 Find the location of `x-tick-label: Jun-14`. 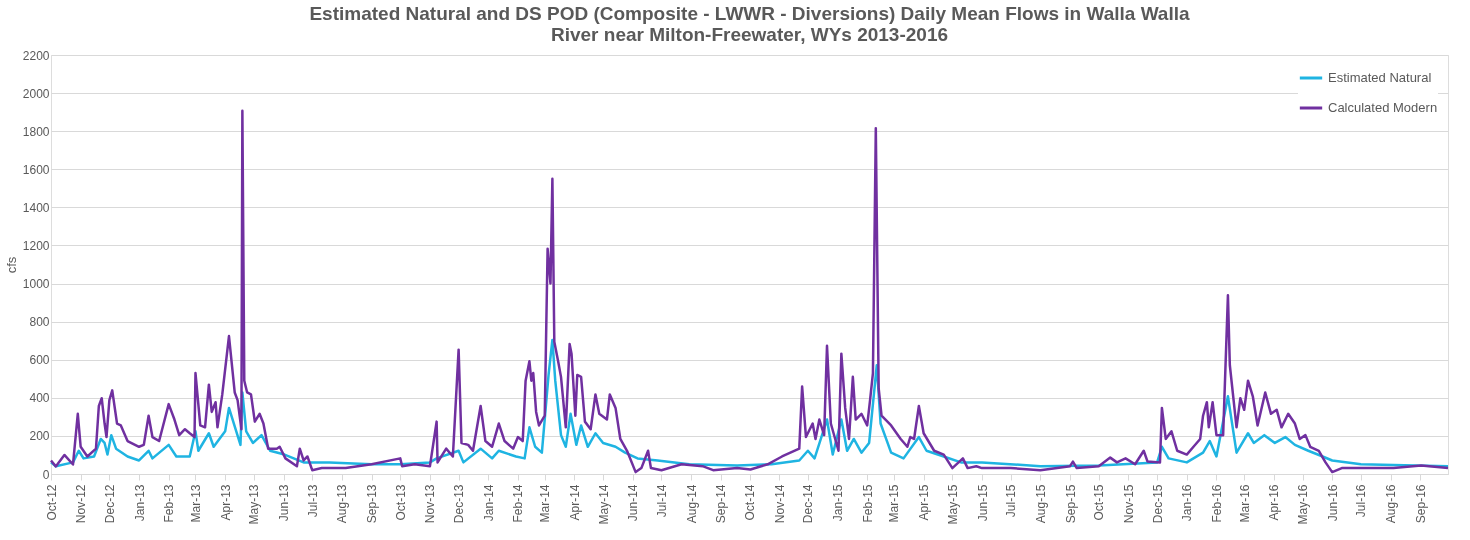

x-tick-label: Jun-14 is located at coordinates (633, 503).